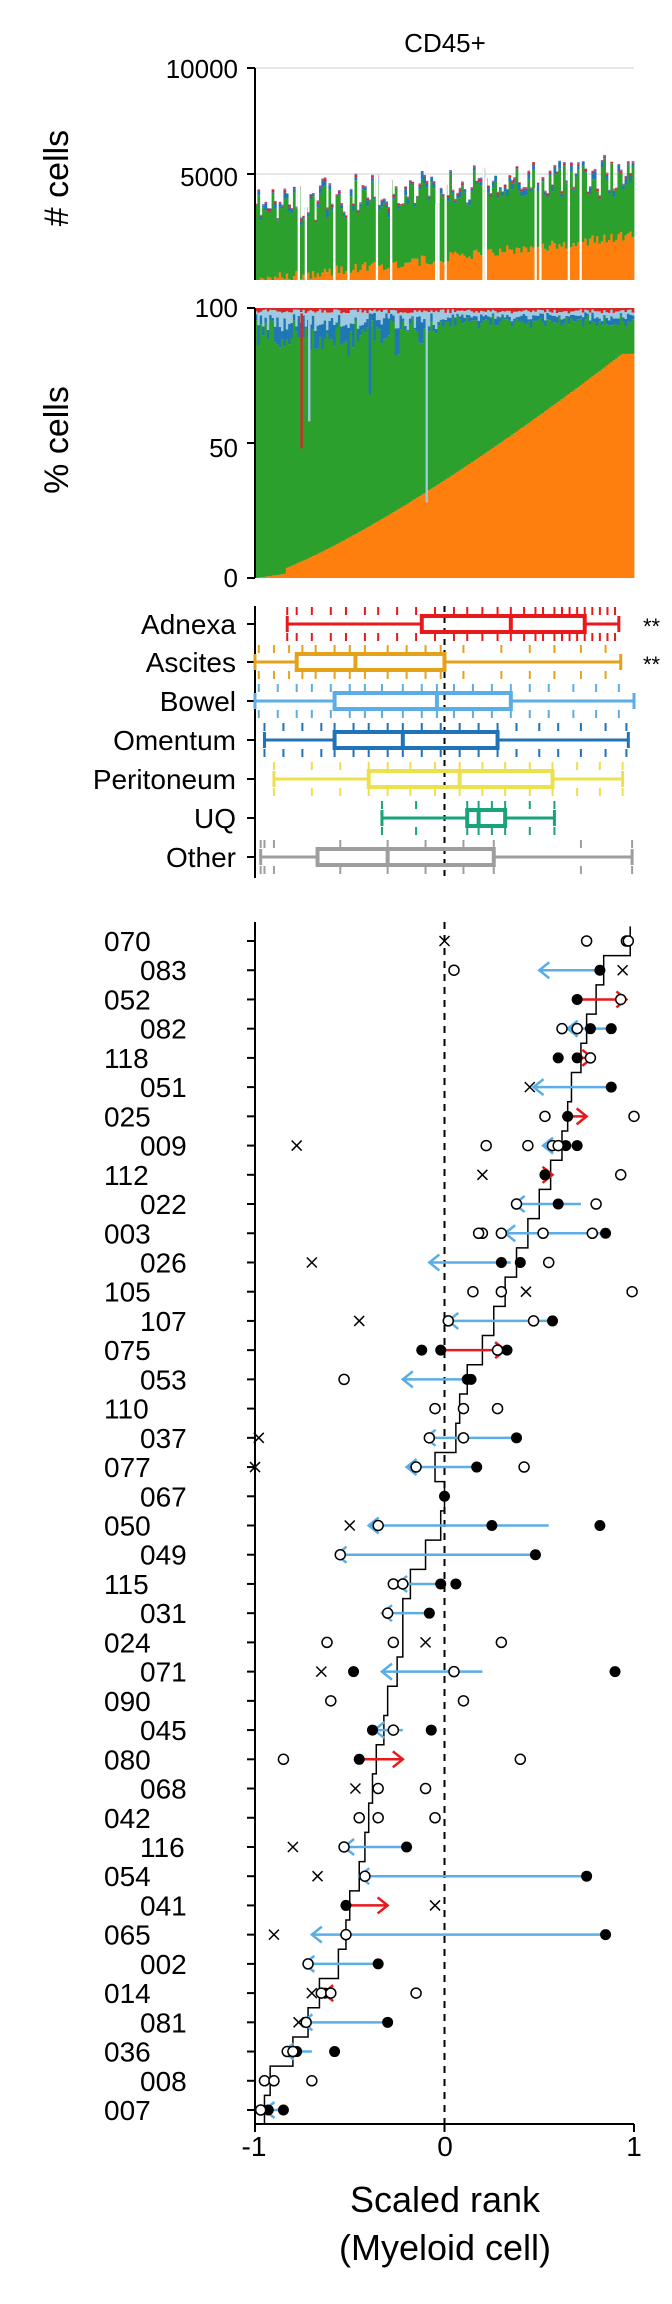 Image resolution: width=672 pixels, height=2304 pixels. Describe the element at coordinates (471, 1379) in the screenshot. I see `filled-point` at that location.